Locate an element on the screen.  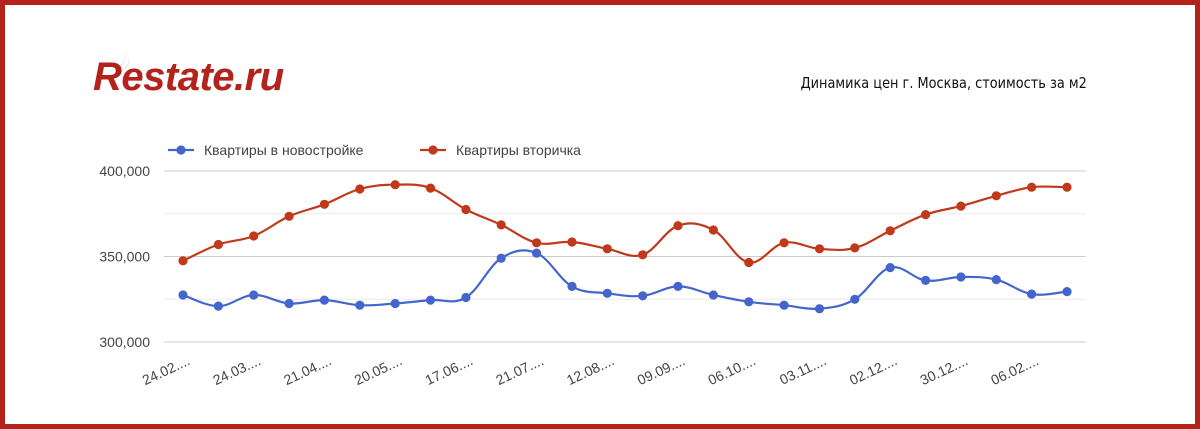
restate-logo: Restate.ru is located at coordinates (191, 75).